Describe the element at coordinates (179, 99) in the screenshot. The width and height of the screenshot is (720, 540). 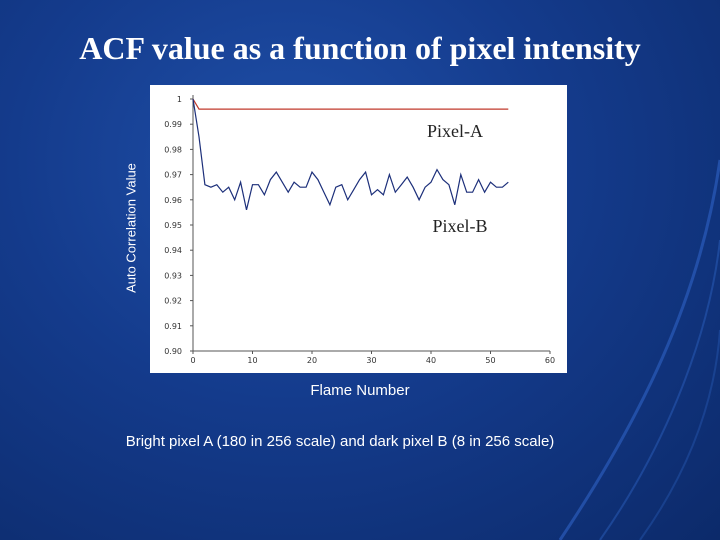
I see `y-tick-label: 1` at that location.